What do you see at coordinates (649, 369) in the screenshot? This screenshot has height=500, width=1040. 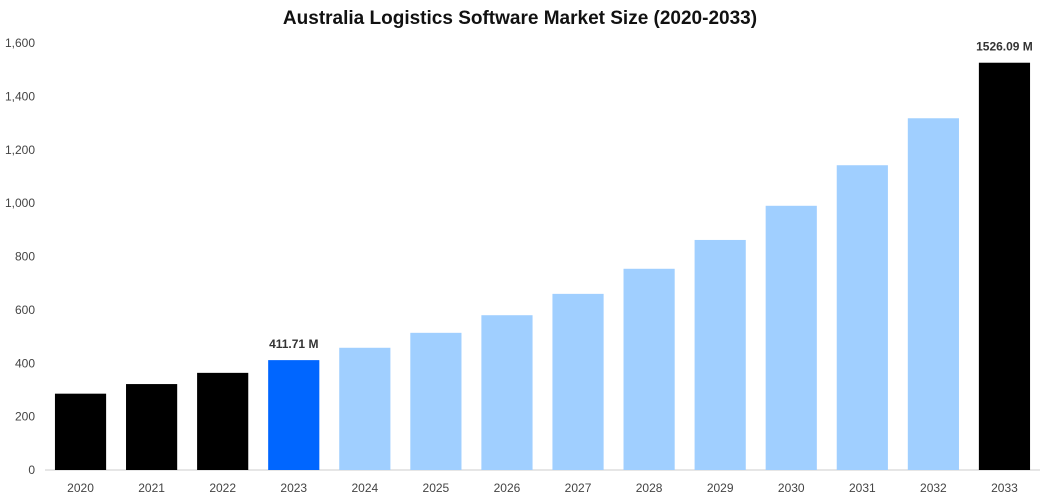 I see `bar-2028` at bounding box center [649, 369].